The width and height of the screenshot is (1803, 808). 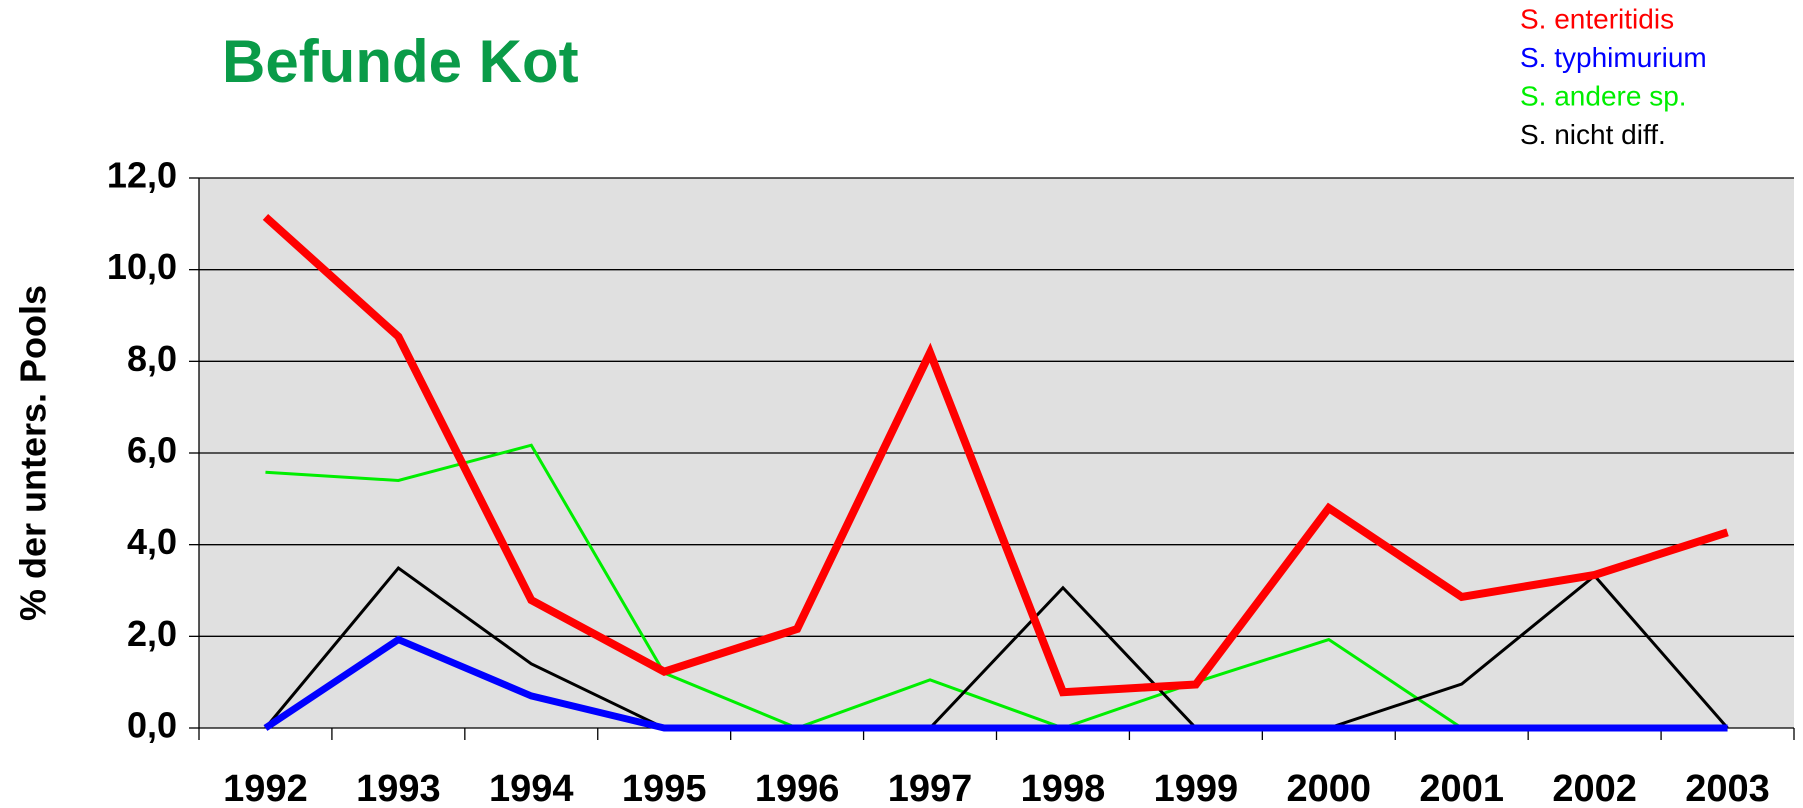 I want to click on legend-label: S. enteritidis, so click(x=1597, y=18).